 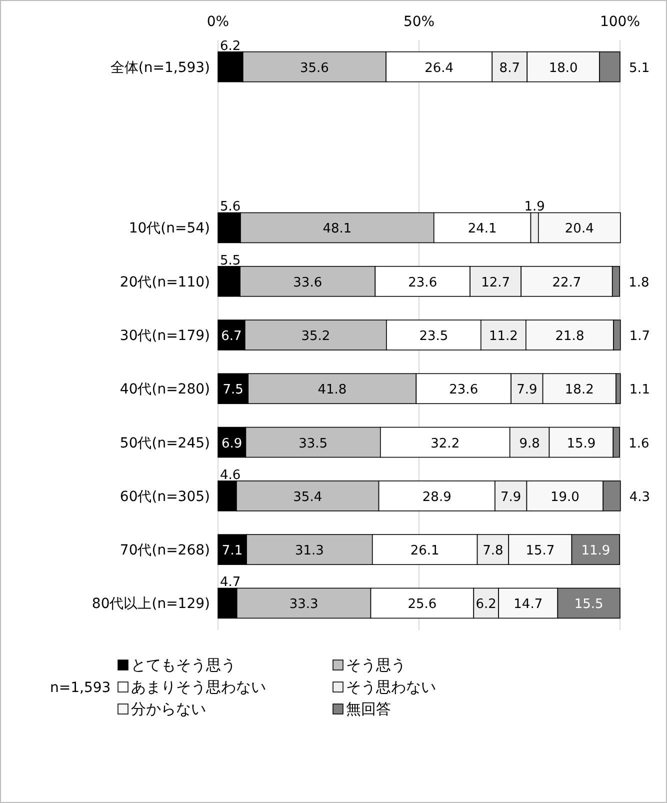 What do you see at coordinates (503, 336) in the screenshot?
I see `data-label: 11.2` at bounding box center [503, 336].